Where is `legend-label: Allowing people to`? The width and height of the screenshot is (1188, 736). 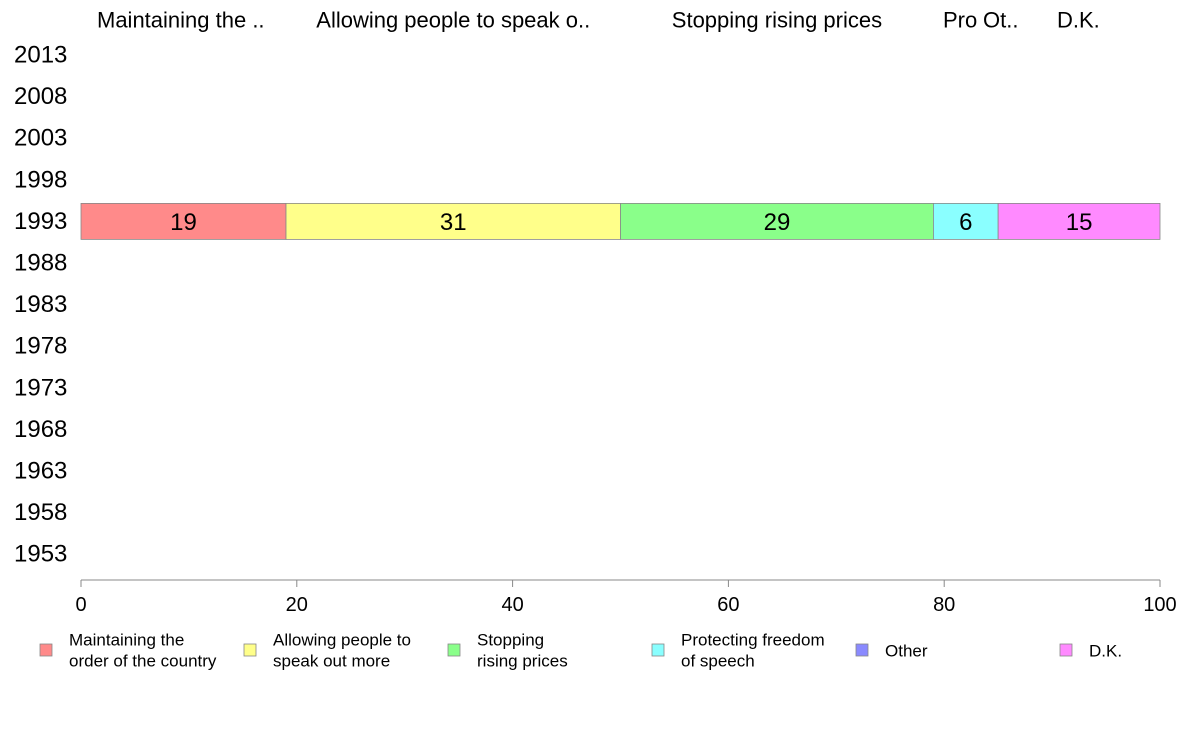 legend-label: Allowing people to is located at coordinates (342, 640).